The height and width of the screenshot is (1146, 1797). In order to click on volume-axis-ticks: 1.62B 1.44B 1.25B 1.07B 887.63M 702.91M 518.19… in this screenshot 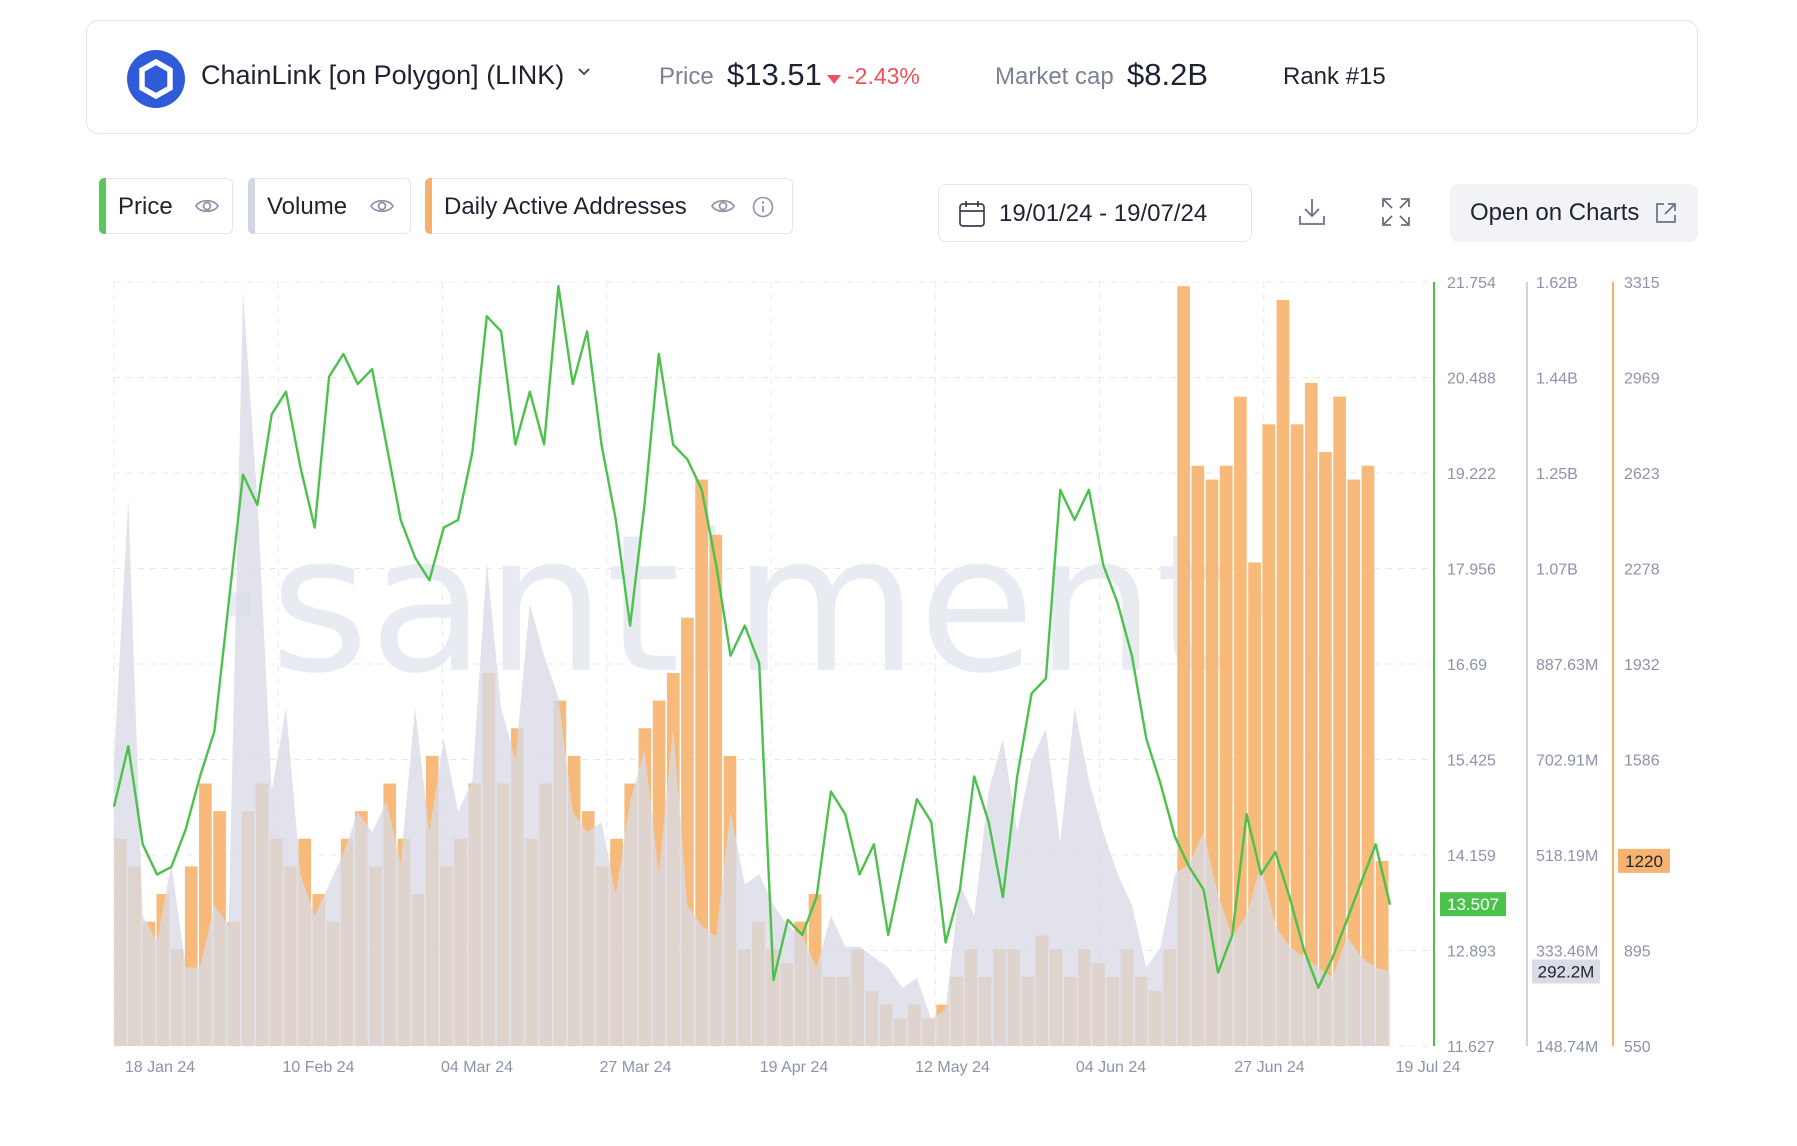, I will do `click(1567, 665)`.